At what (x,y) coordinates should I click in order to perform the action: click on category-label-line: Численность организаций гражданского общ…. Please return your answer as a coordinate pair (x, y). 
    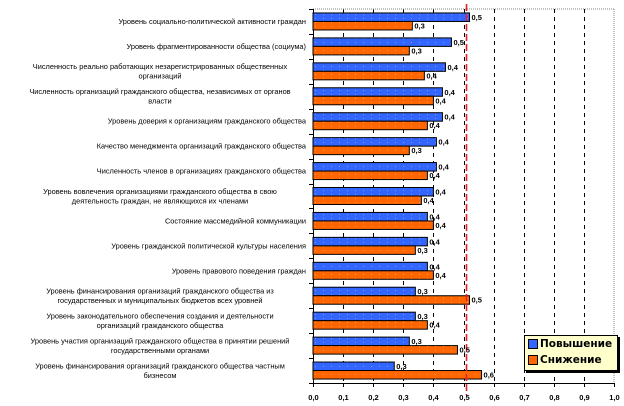
    Looking at the image, I should click on (159, 91).